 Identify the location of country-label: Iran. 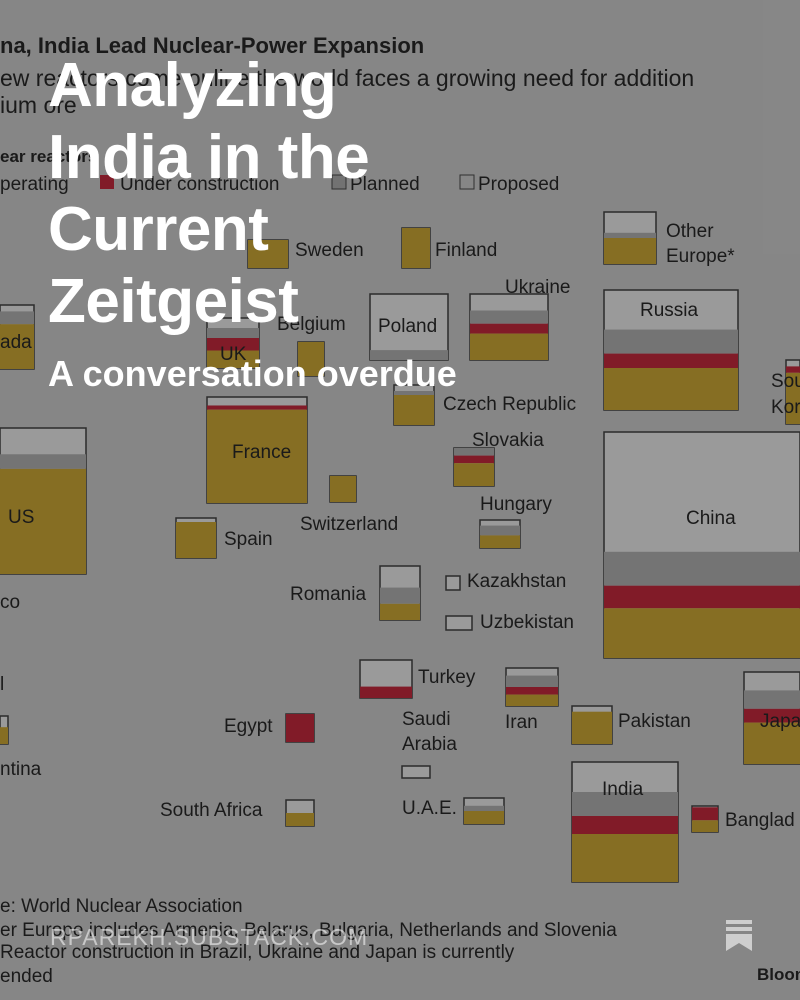
(521, 722).